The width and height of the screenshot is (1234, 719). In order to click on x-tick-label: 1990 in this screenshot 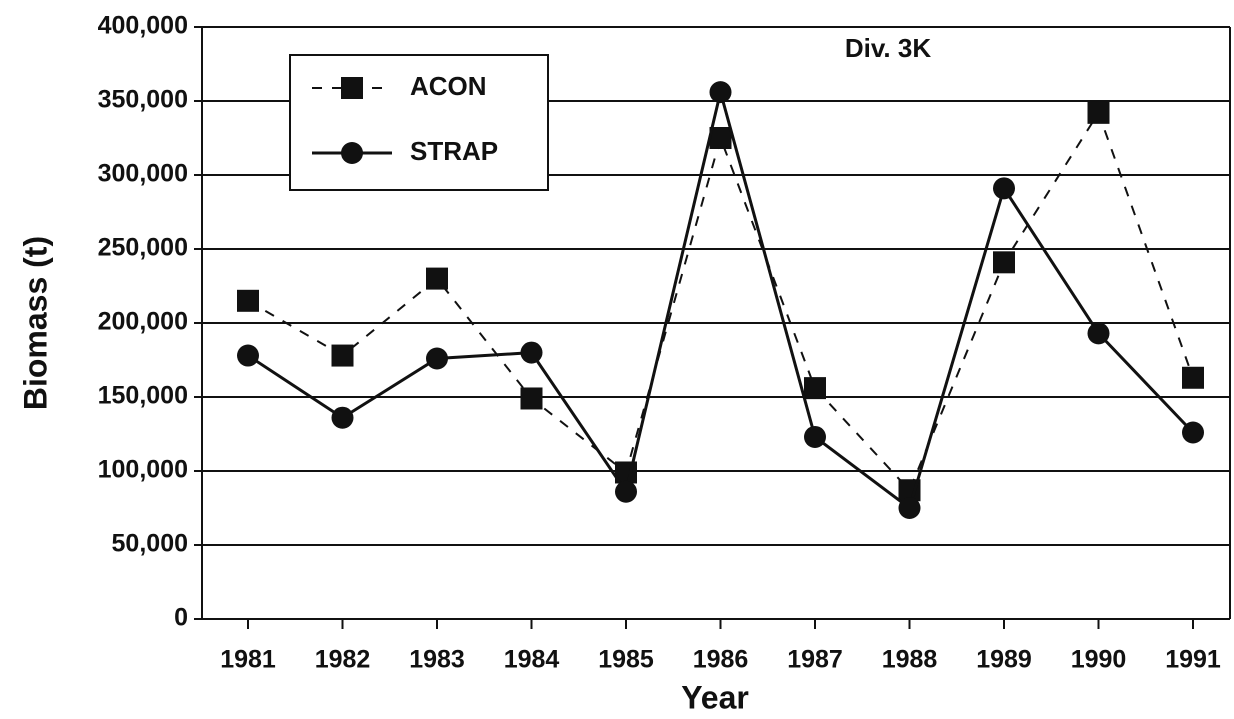, I will do `click(1099, 660)`.